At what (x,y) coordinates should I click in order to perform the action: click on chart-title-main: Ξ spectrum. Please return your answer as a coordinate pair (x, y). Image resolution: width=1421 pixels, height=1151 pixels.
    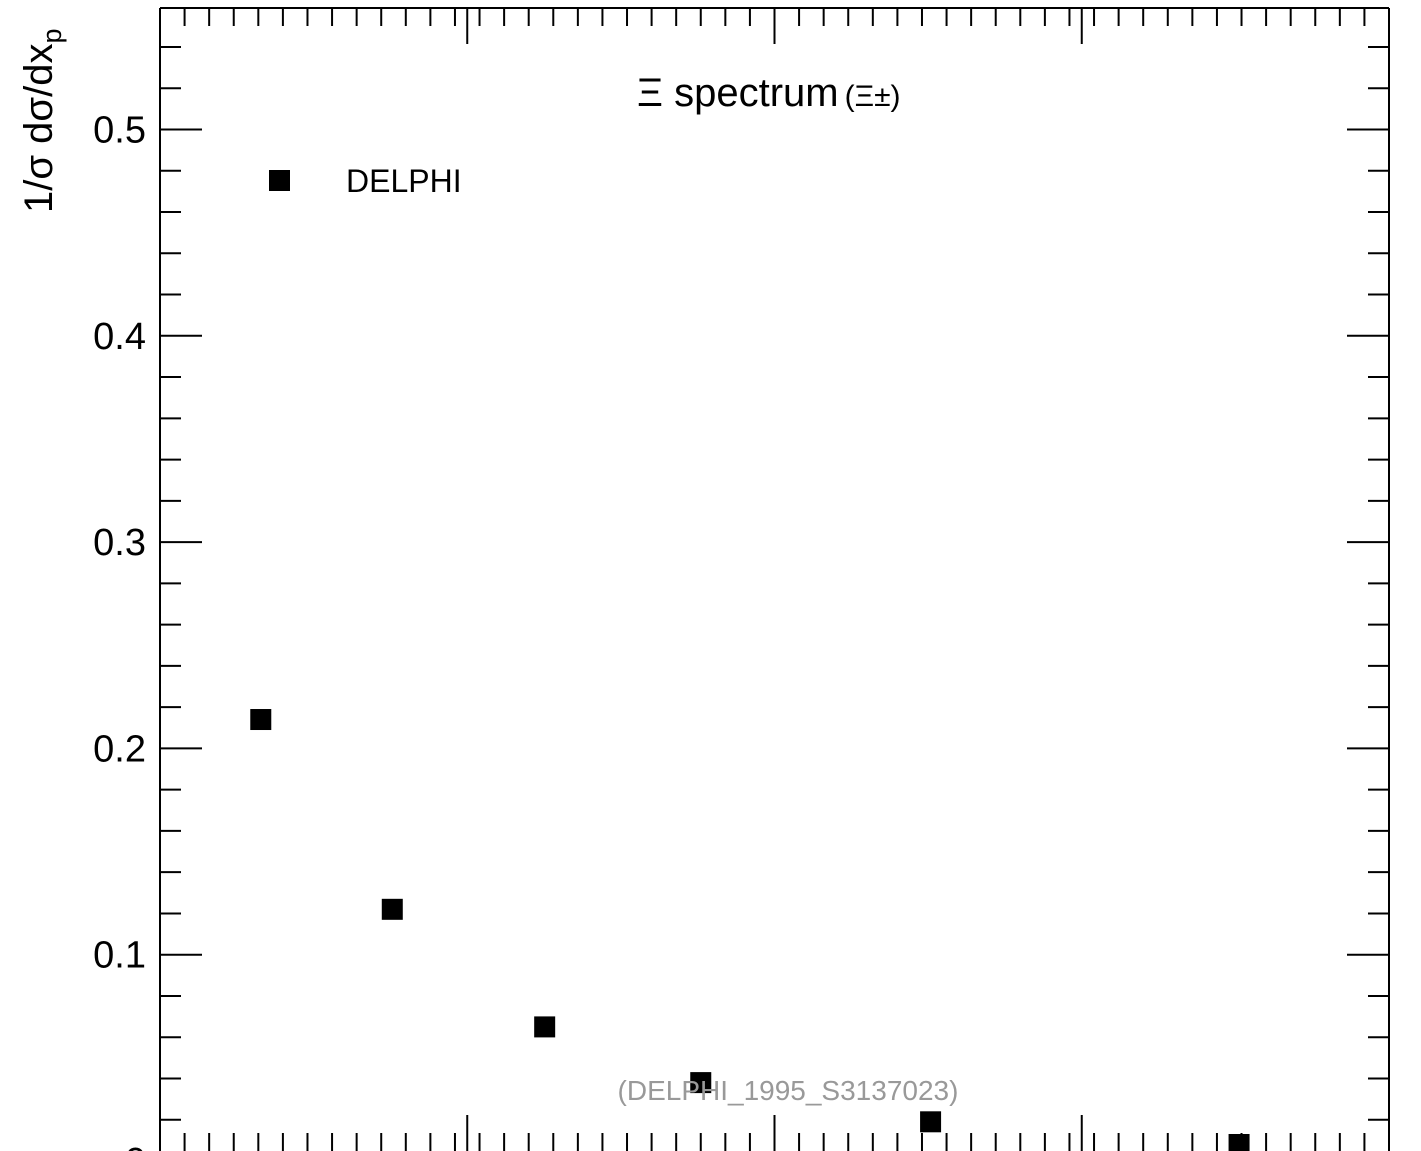
    Looking at the image, I should click on (738, 93).